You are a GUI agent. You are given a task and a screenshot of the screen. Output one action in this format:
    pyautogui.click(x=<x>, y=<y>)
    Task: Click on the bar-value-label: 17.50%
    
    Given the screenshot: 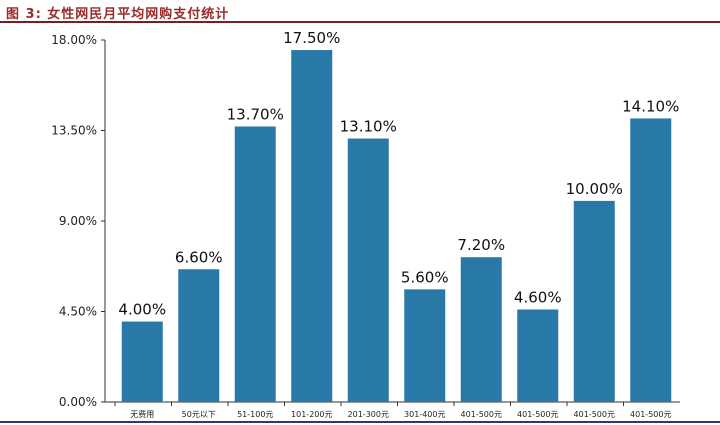 What is the action you would take?
    pyautogui.click(x=311, y=38)
    